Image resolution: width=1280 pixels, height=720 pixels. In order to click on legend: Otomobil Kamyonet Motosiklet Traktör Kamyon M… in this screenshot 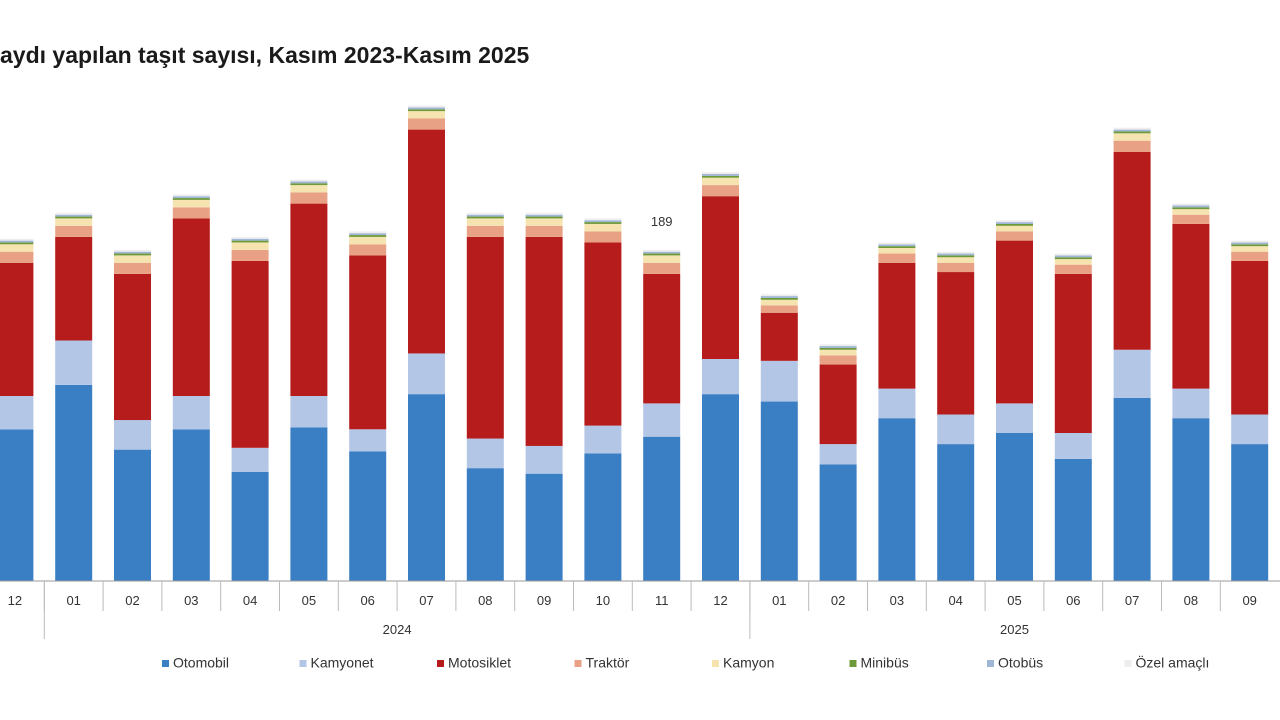, I will do `click(685, 662)`.